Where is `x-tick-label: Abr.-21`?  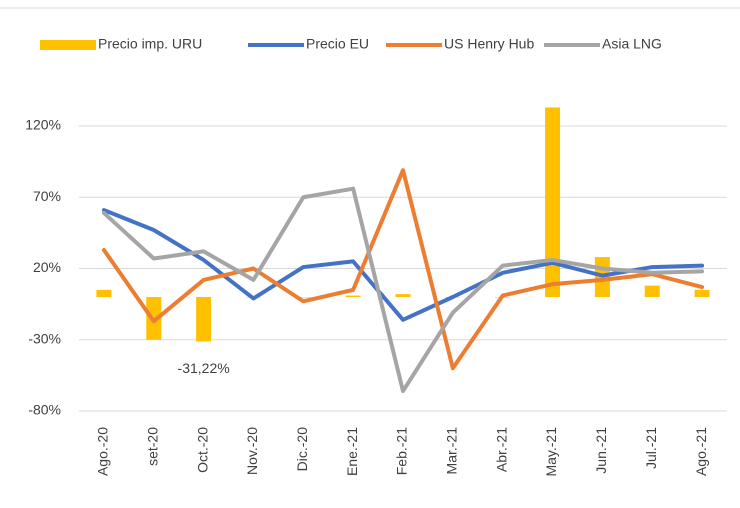 x-tick-label: Abr.-21 is located at coordinates (501, 449).